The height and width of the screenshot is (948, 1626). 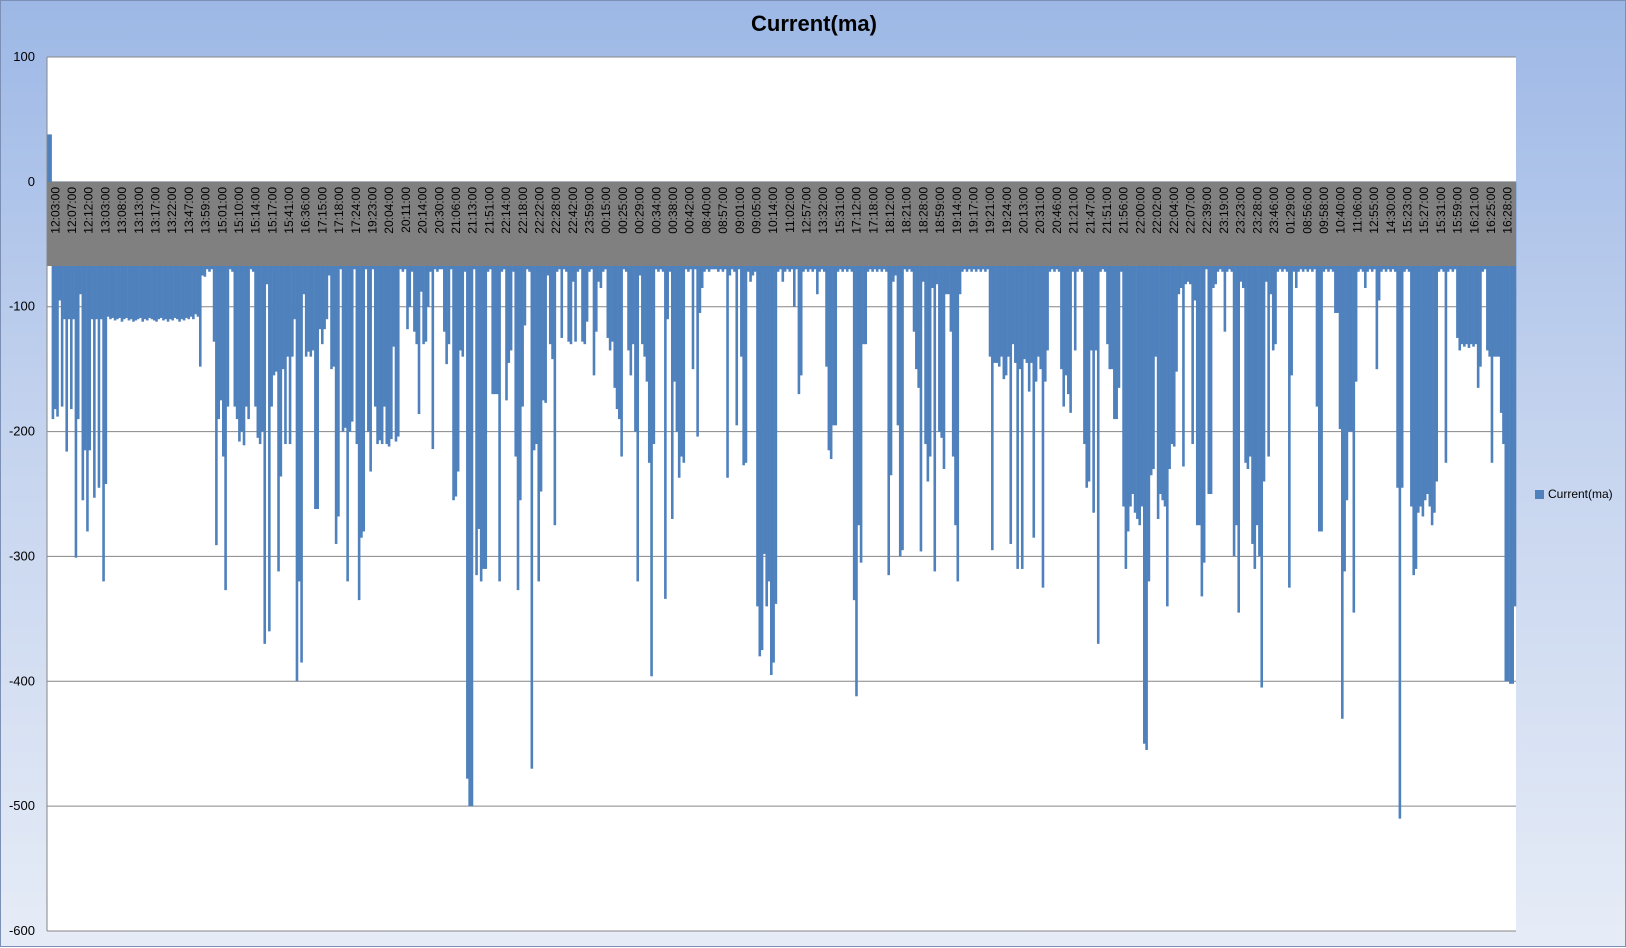 What do you see at coordinates (1157, 210) in the screenshot?
I see `x-tick-label: 22:02:00` at bounding box center [1157, 210].